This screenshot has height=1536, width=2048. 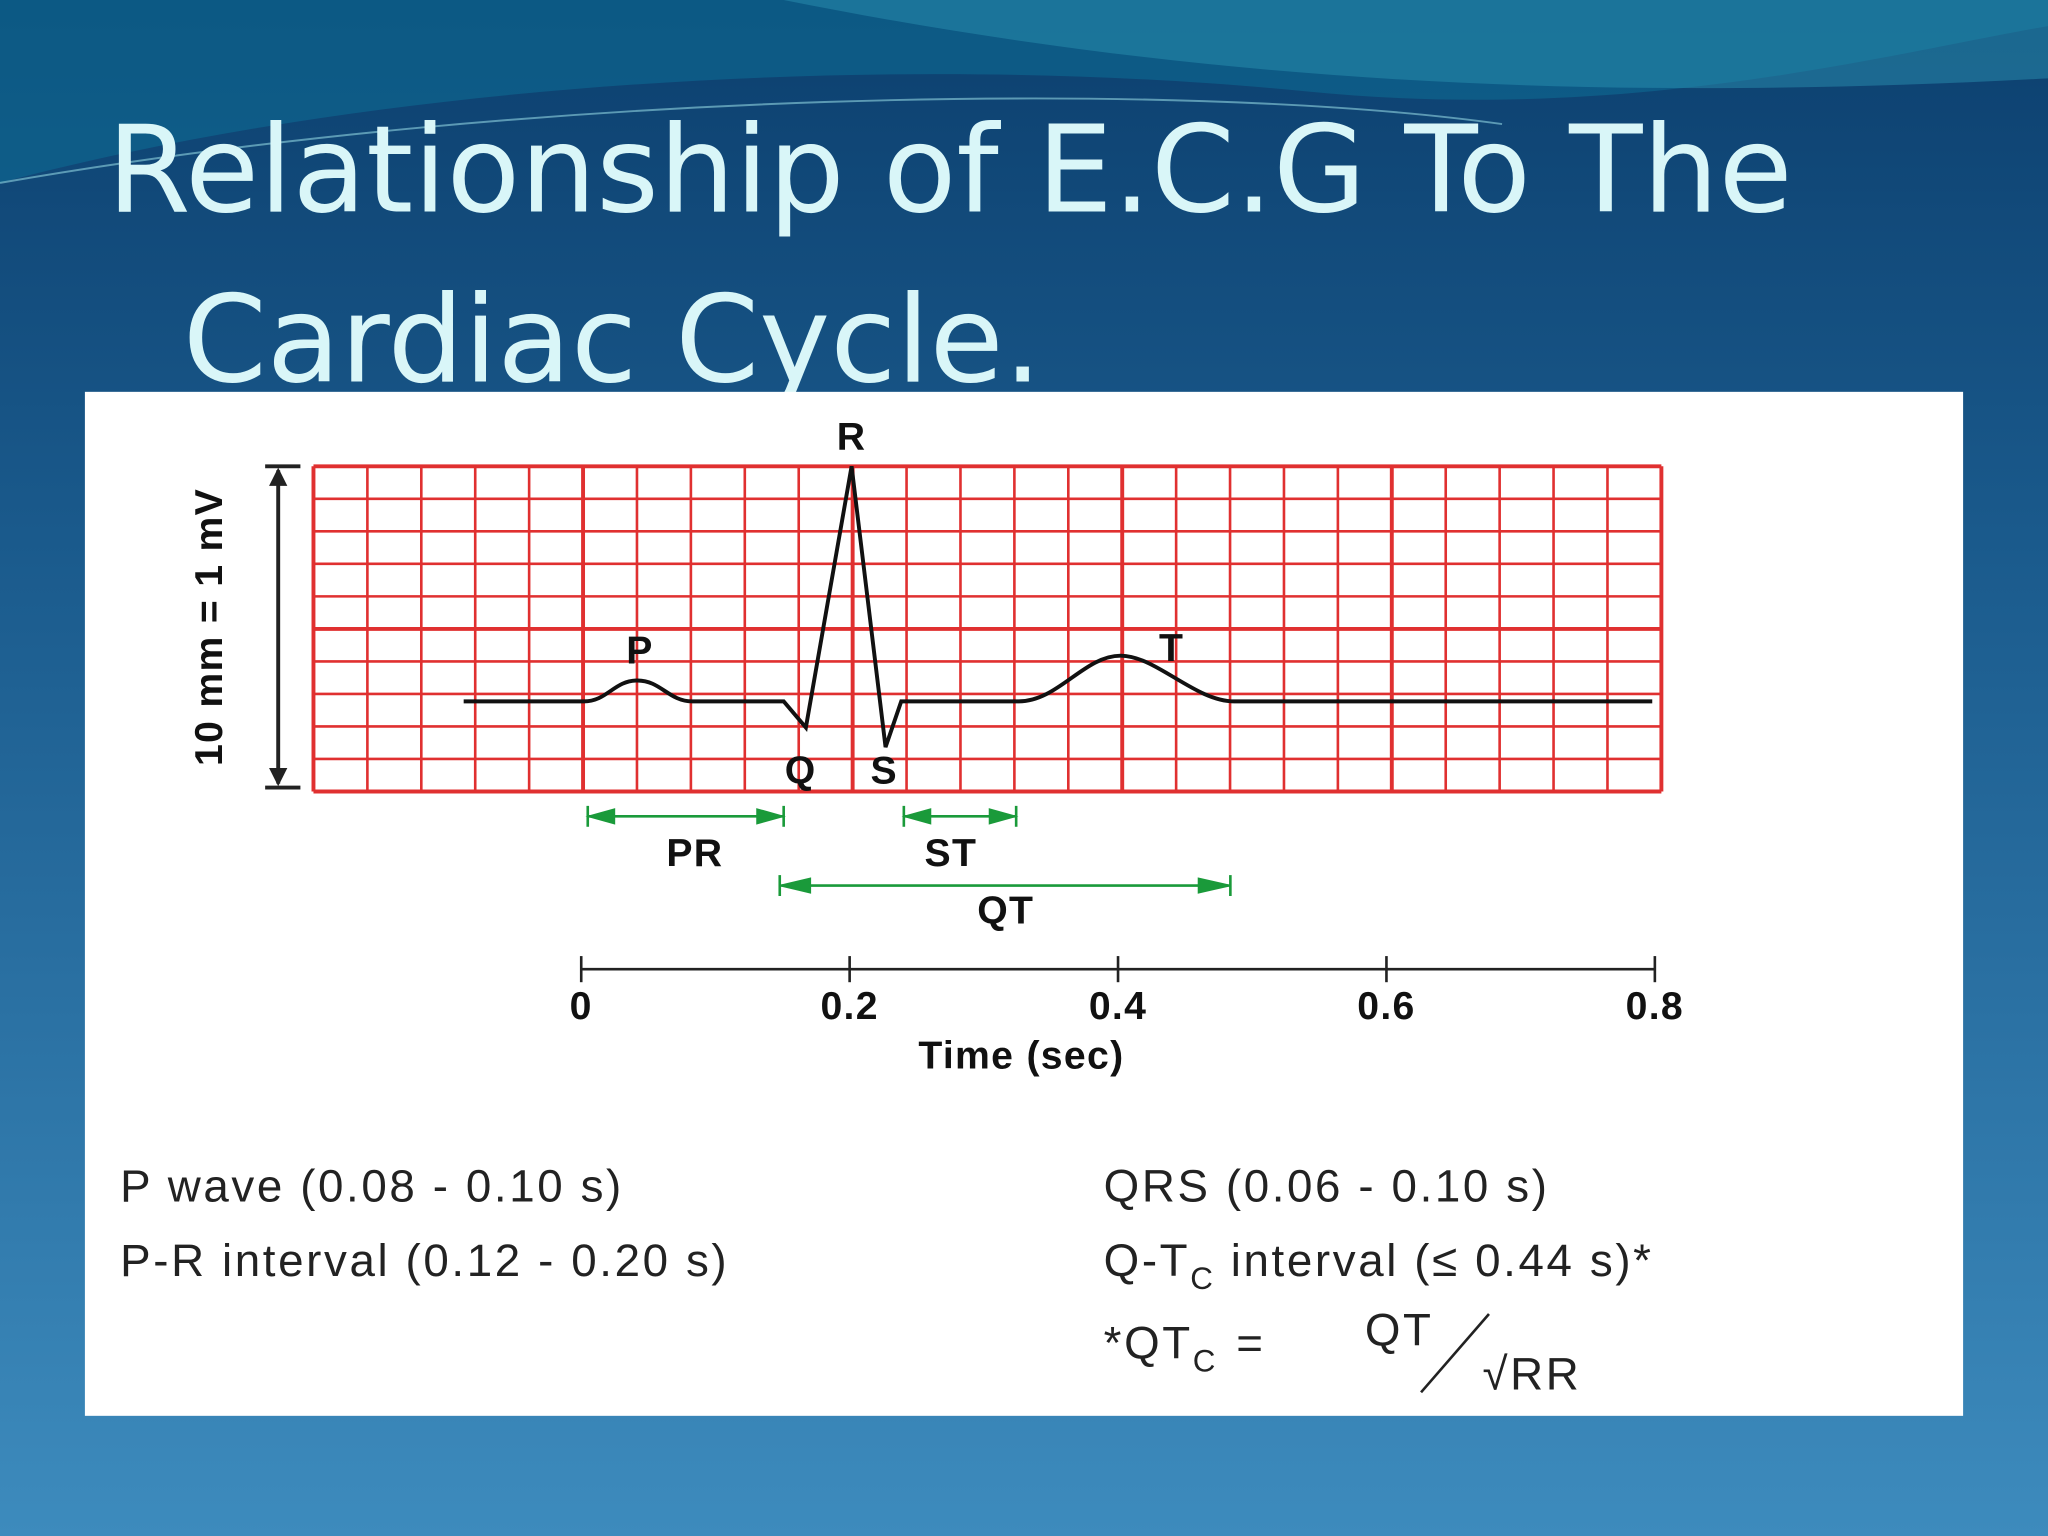 What do you see at coordinates (852, 436) in the screenshot?
I see `wave-label: R` at bounding box center [852, 436].